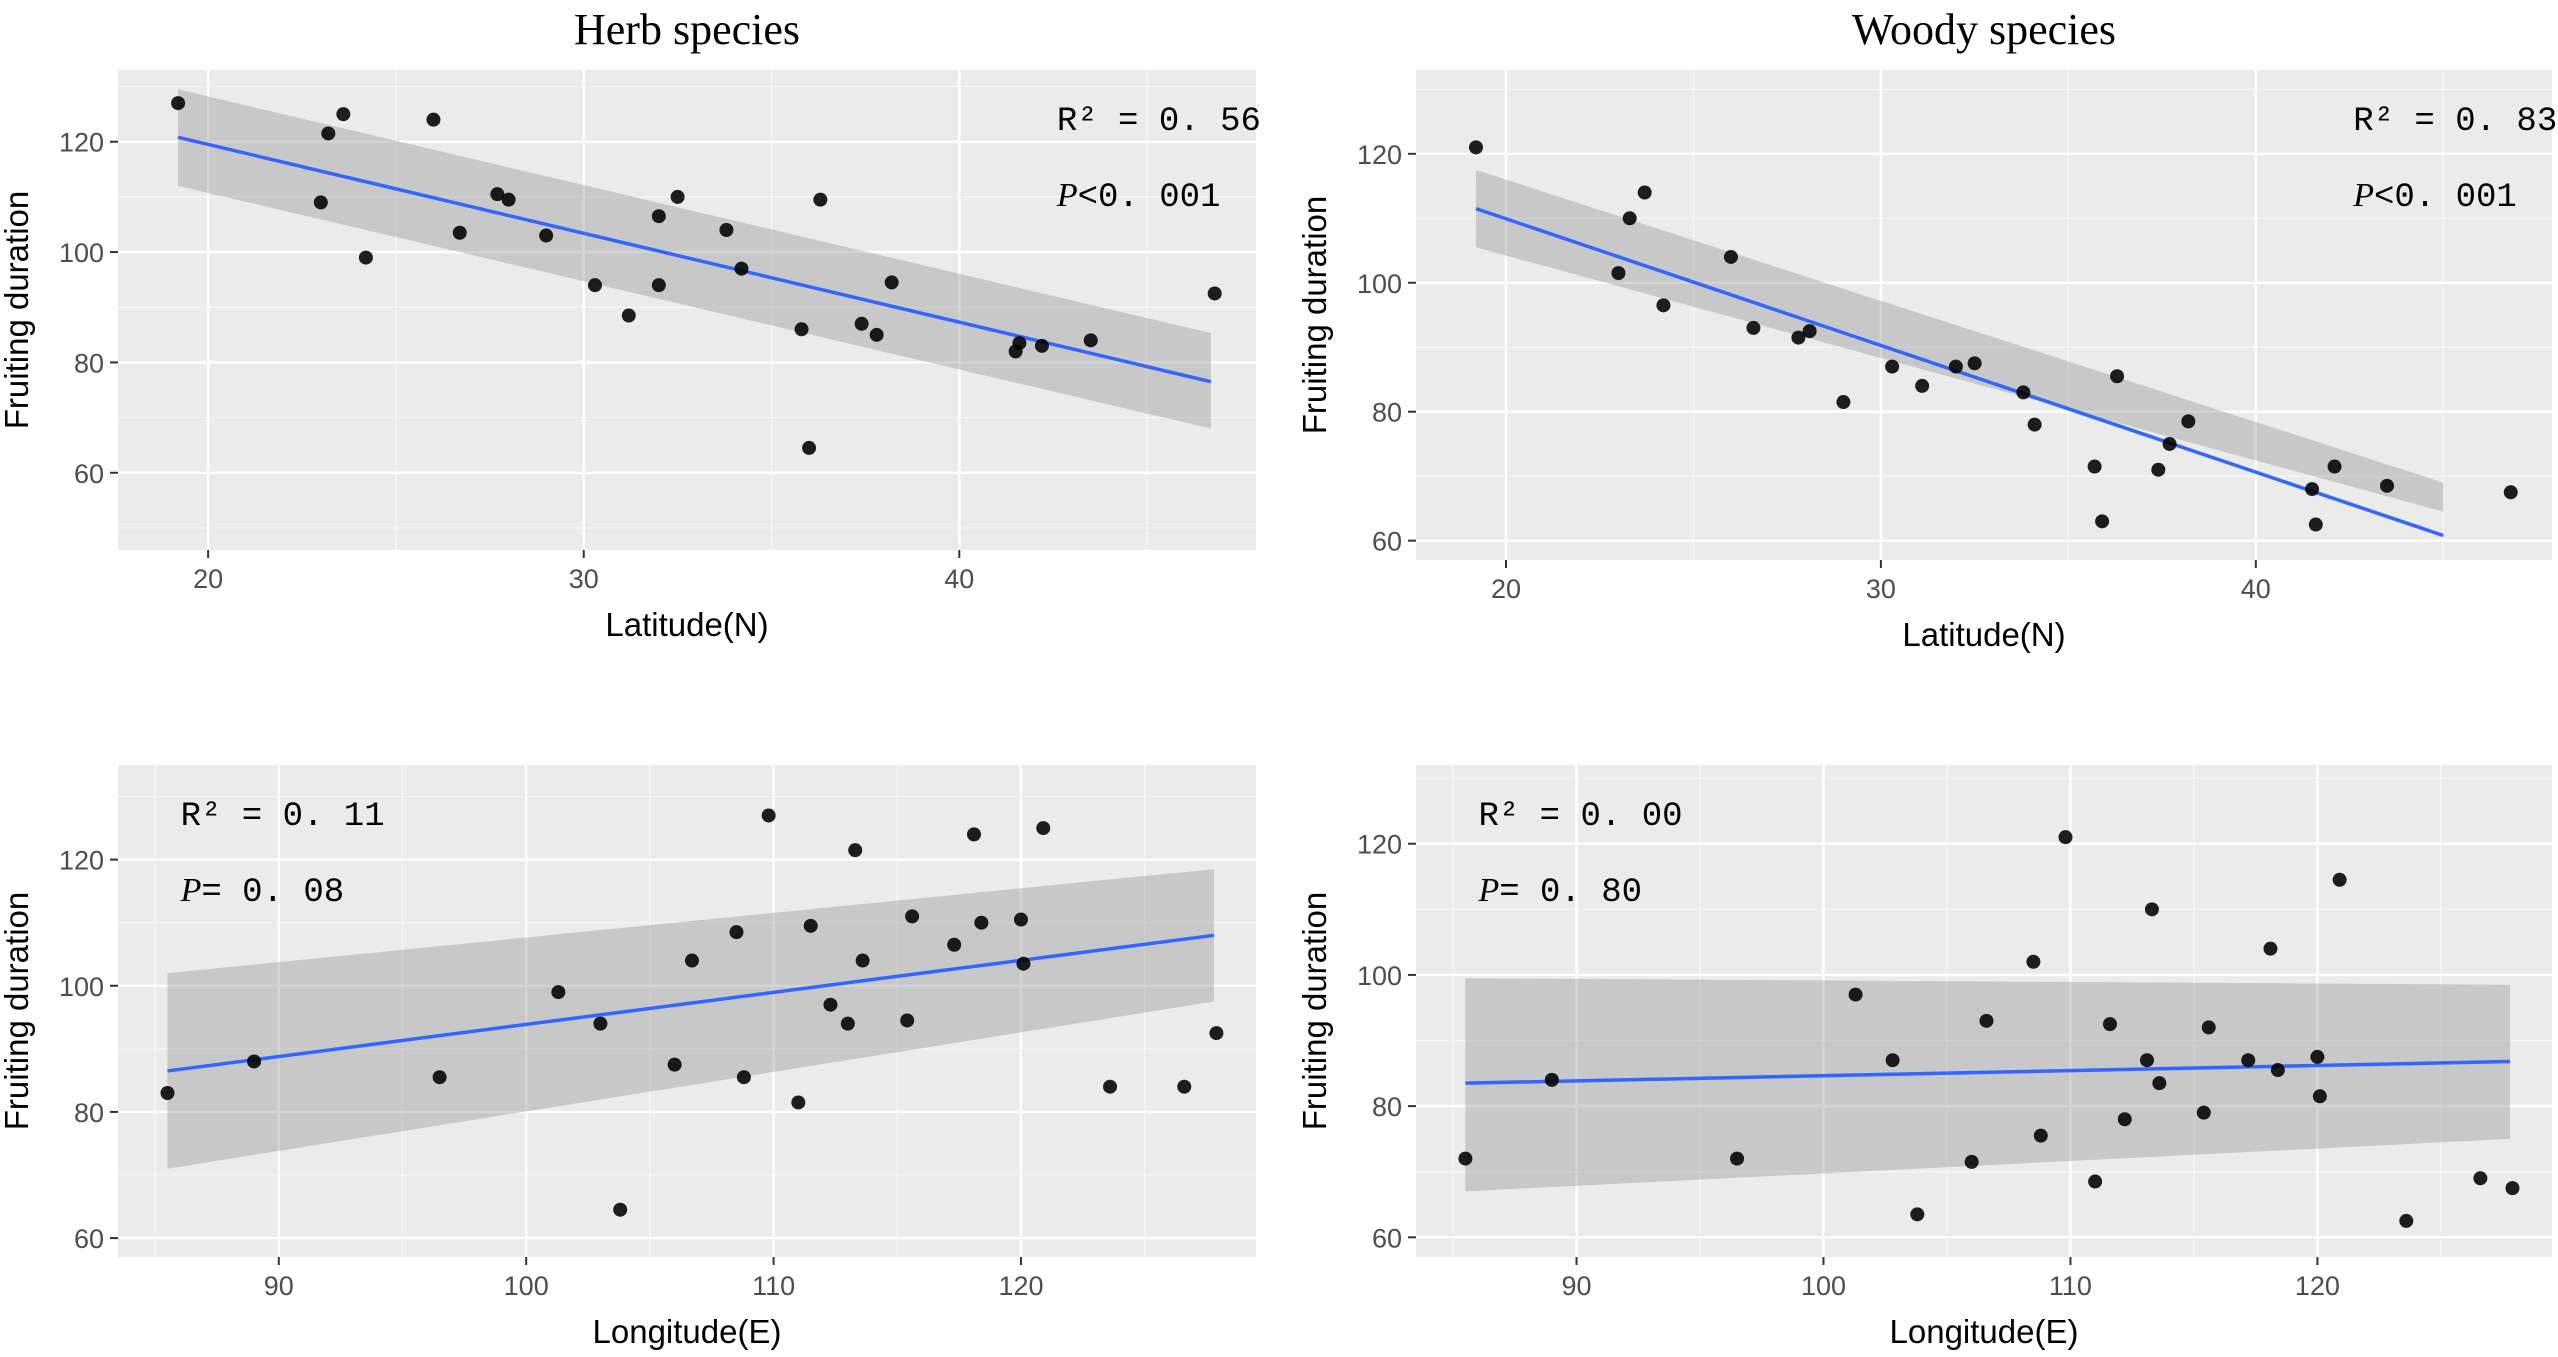  What do you see at coordinates (1020, 1286) in the screenshot?
I see `x-tick-label: 120` at bounding box center [1020, 1286].